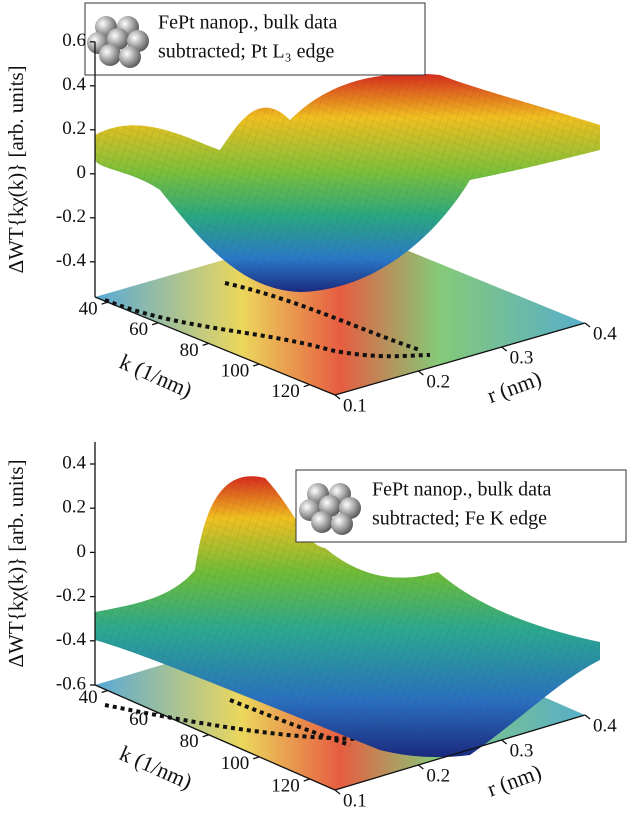  Describe the element at coordinates (71, 683) in the screenshot. I see `z-tick-label: -0.6` at that location.